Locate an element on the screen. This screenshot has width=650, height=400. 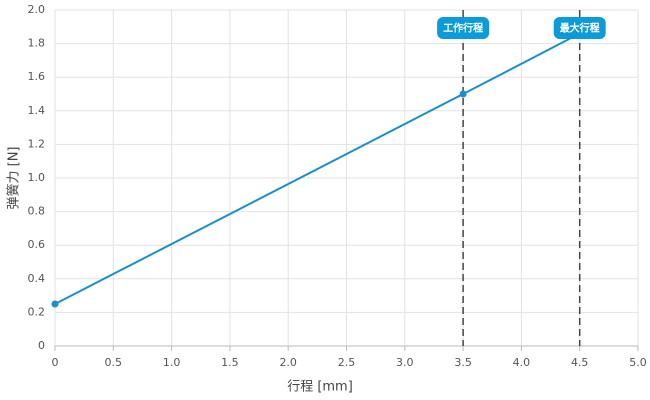
x-tick-label: 1.5 is located at coordinates (230, 362).